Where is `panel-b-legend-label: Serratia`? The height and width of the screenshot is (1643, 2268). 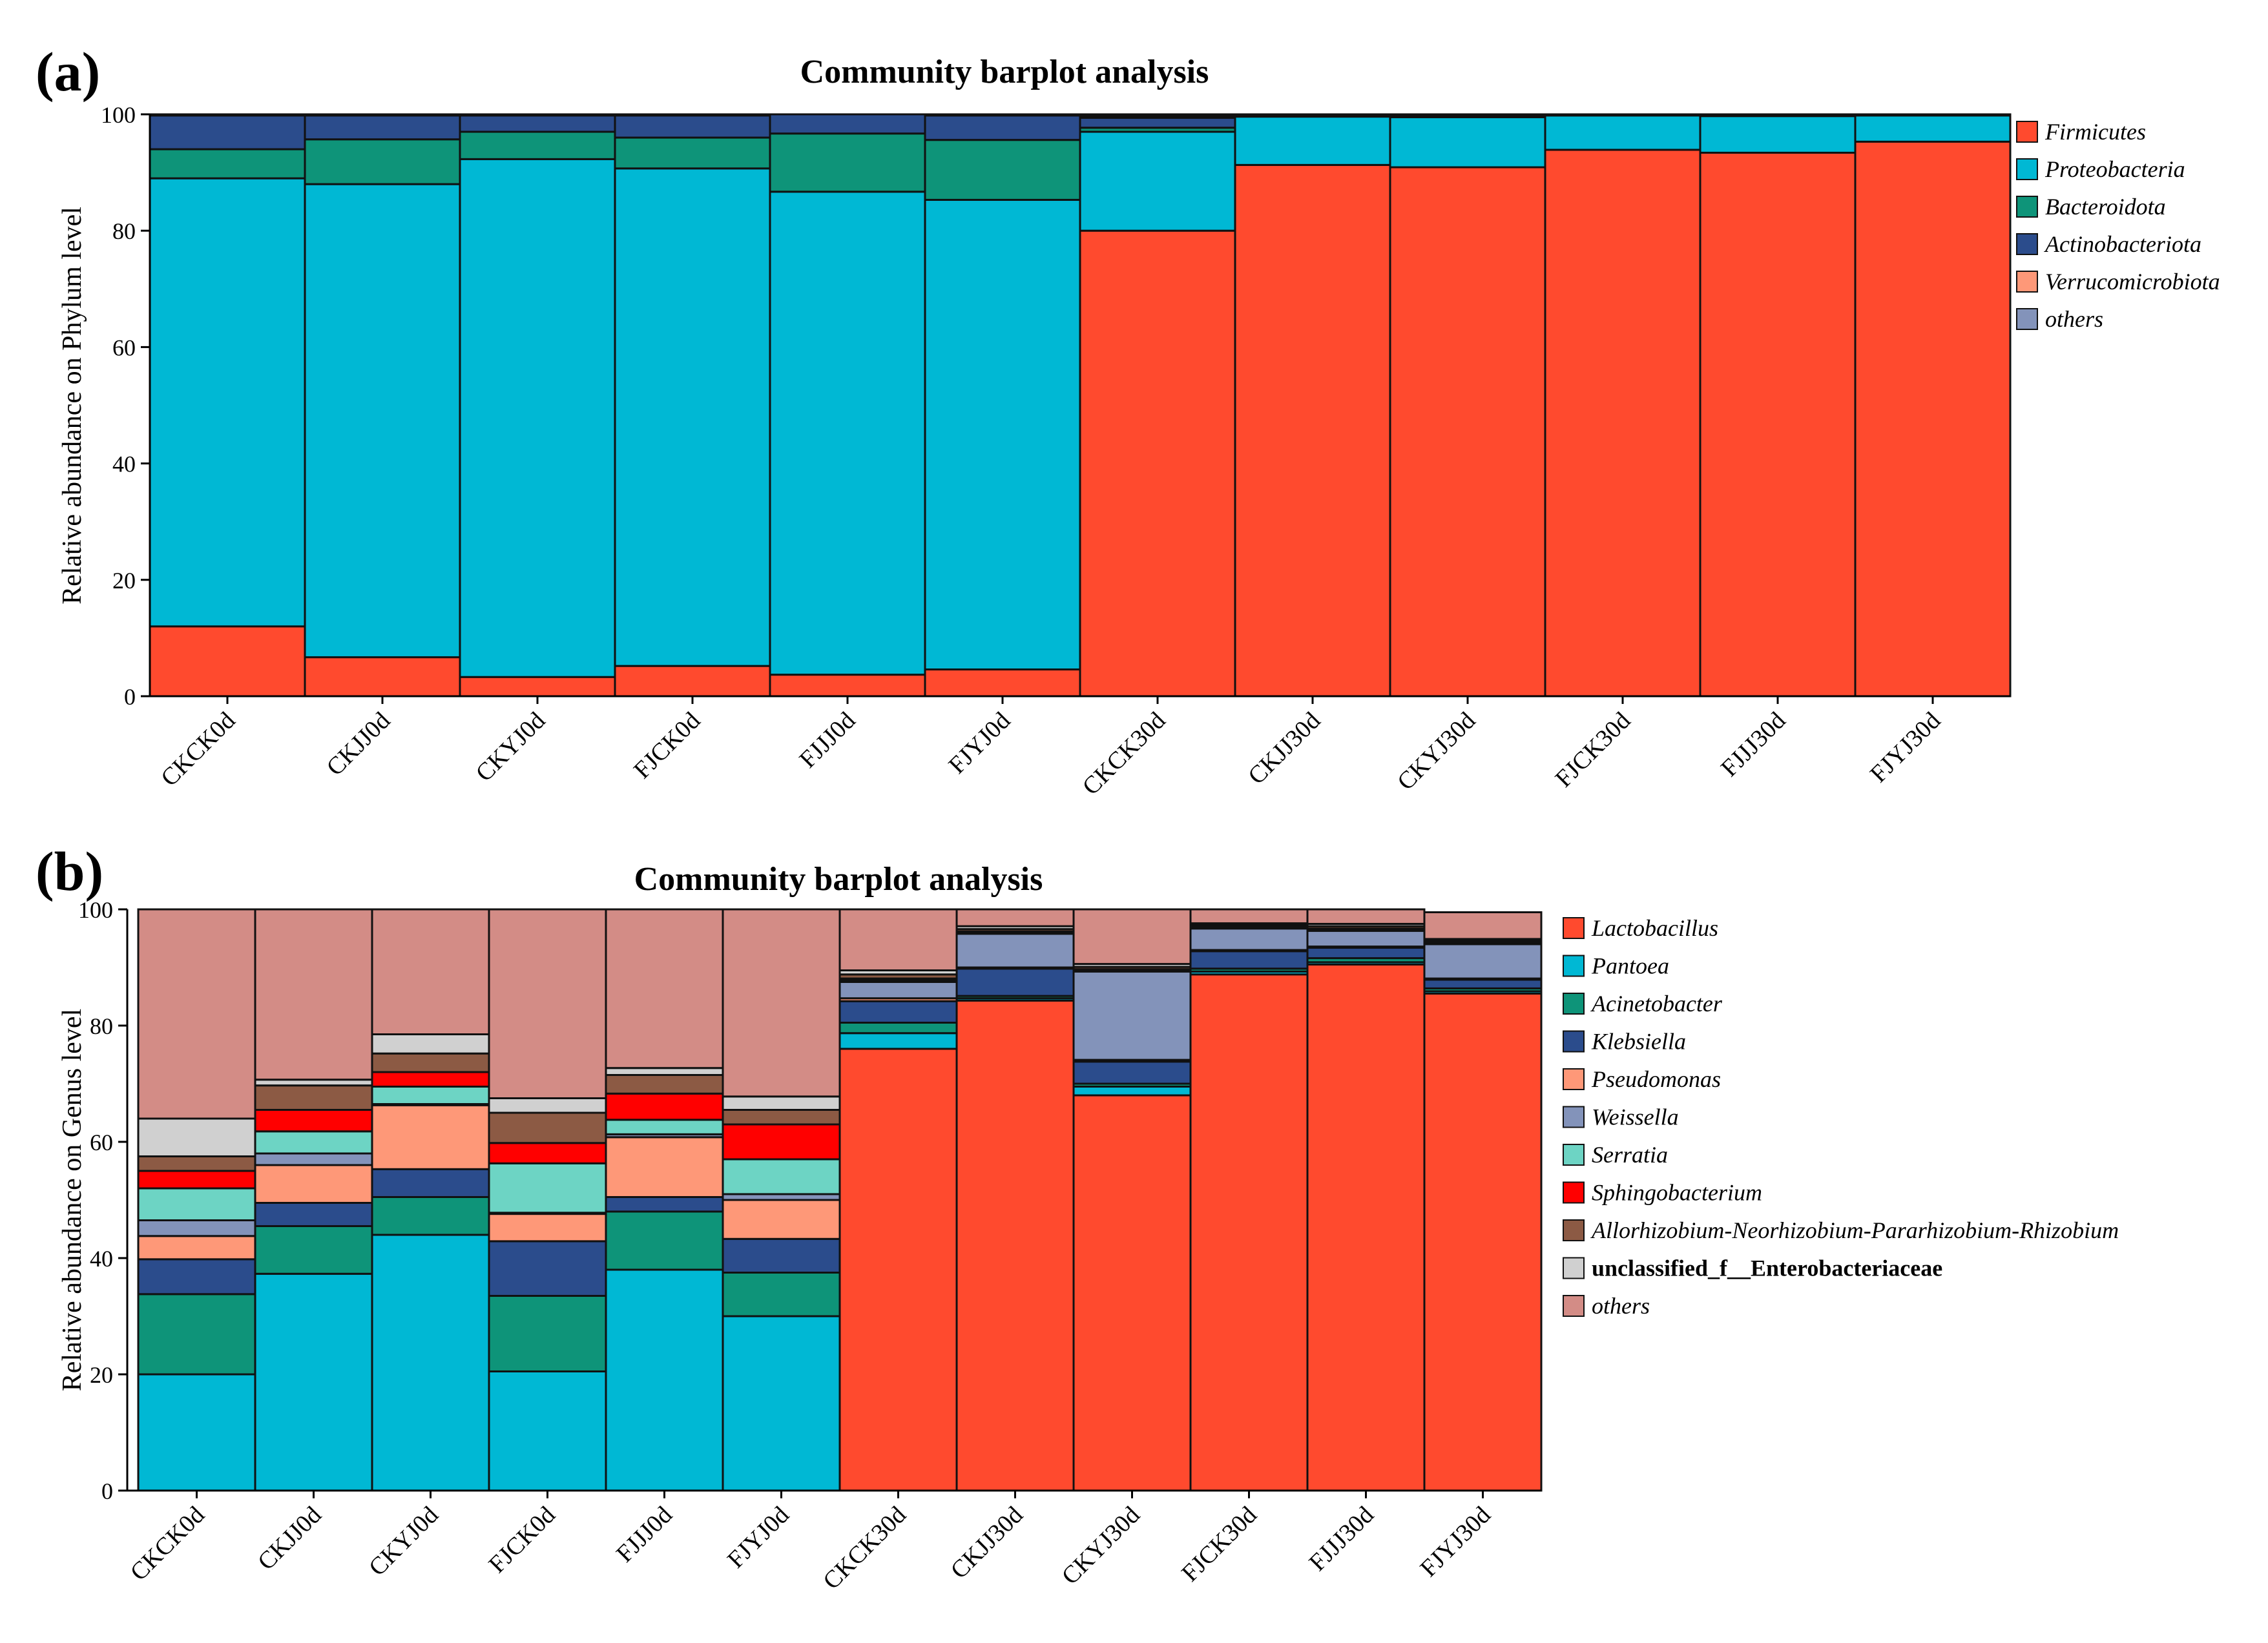 panel-b-legend-label: Serratia is located at coordinates (1630, 1155).